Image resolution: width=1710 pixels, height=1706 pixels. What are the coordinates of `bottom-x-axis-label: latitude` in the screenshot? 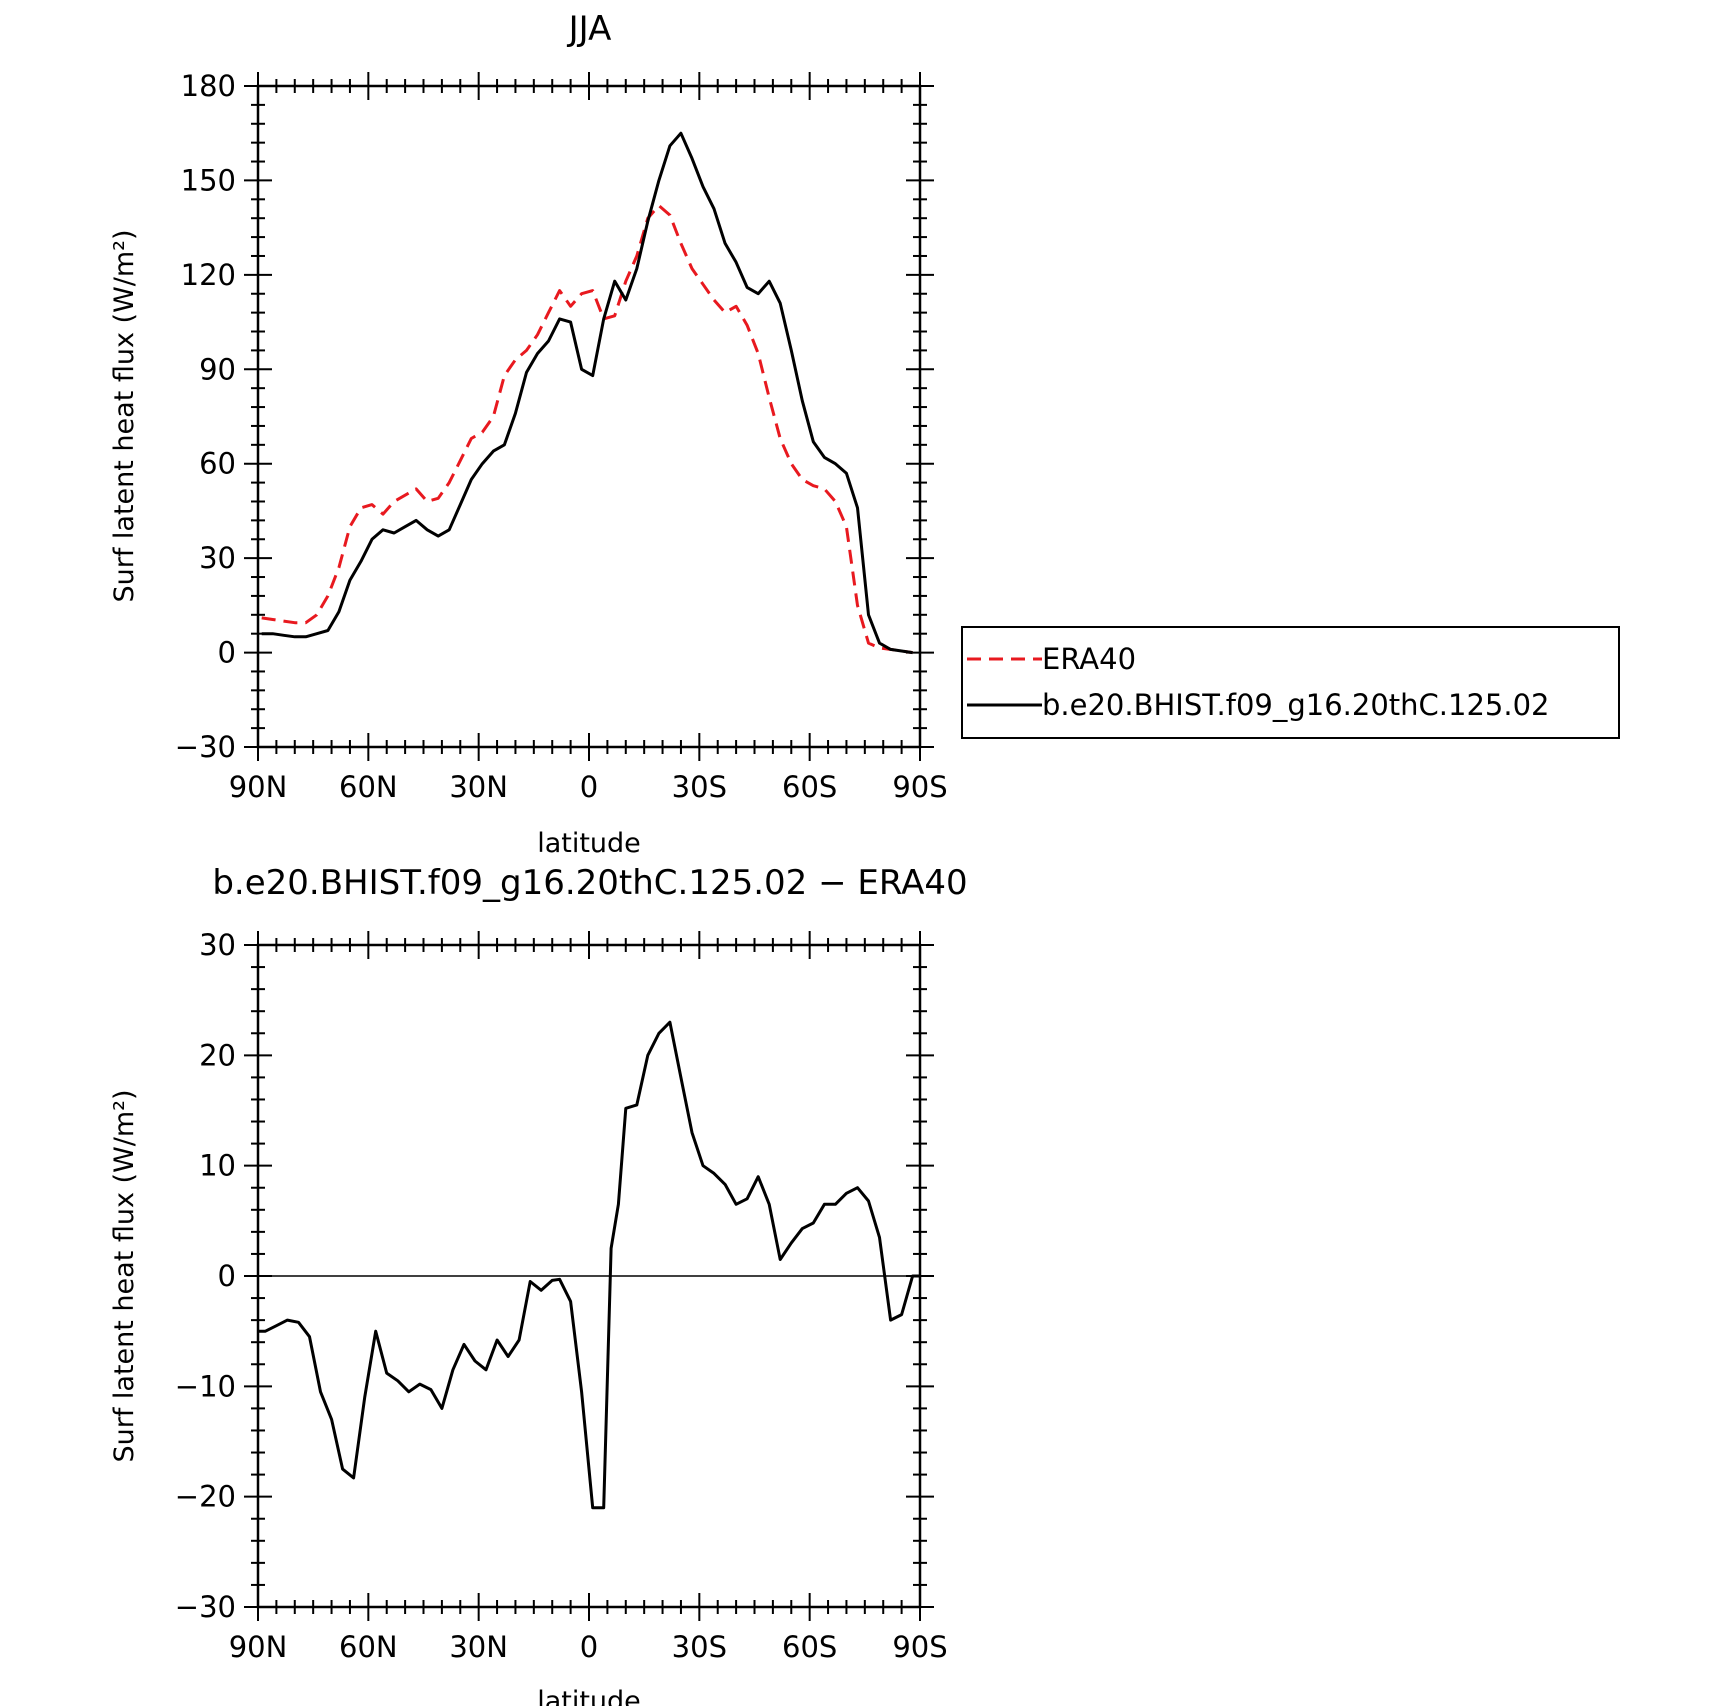 It's located at (589, 1696).